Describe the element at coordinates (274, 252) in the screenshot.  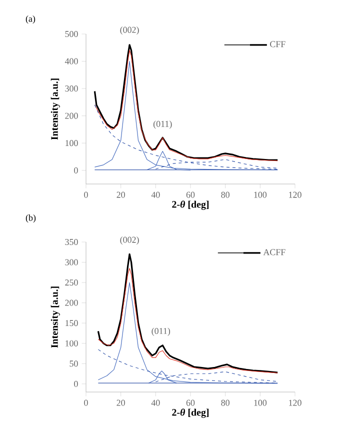
I see `legend-label: ACFF` at that location.